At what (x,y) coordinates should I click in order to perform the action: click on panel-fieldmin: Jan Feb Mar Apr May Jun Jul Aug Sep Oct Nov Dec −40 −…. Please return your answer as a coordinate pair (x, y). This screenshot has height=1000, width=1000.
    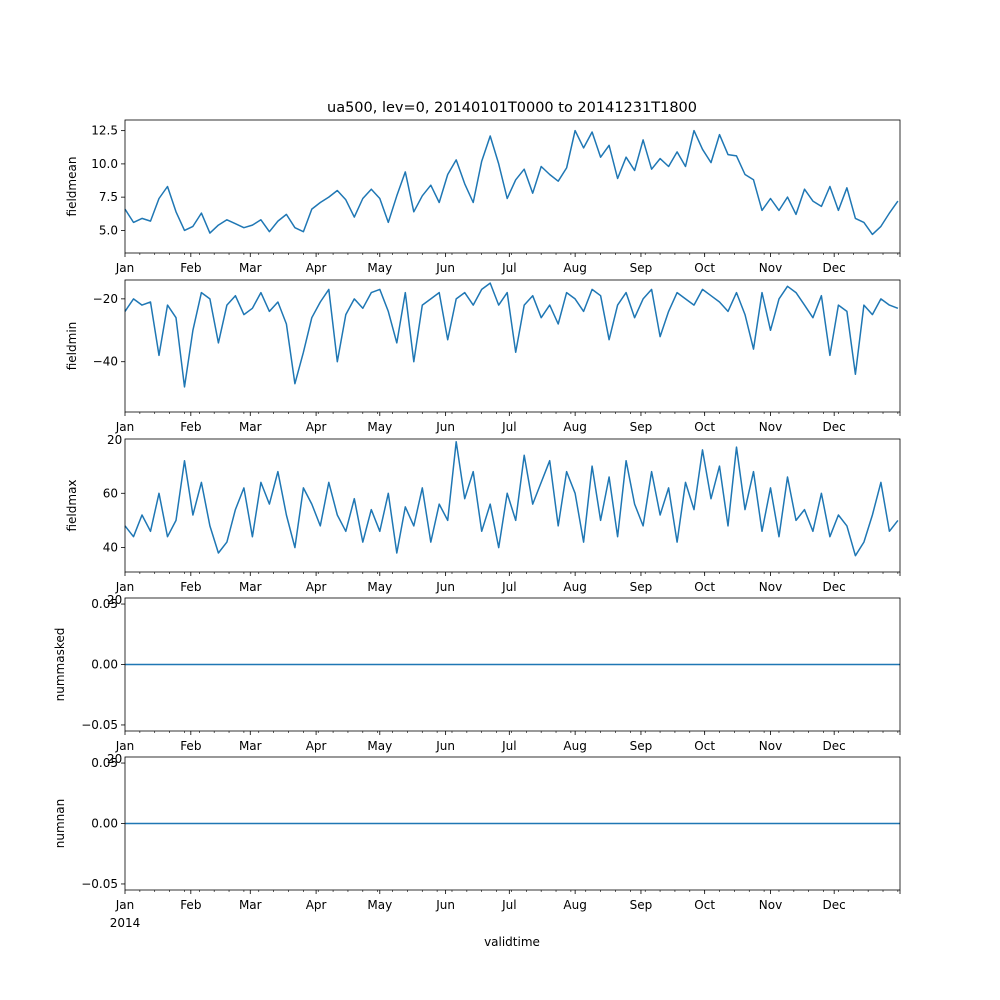
    Looking at the image, I should click on (483, 363).